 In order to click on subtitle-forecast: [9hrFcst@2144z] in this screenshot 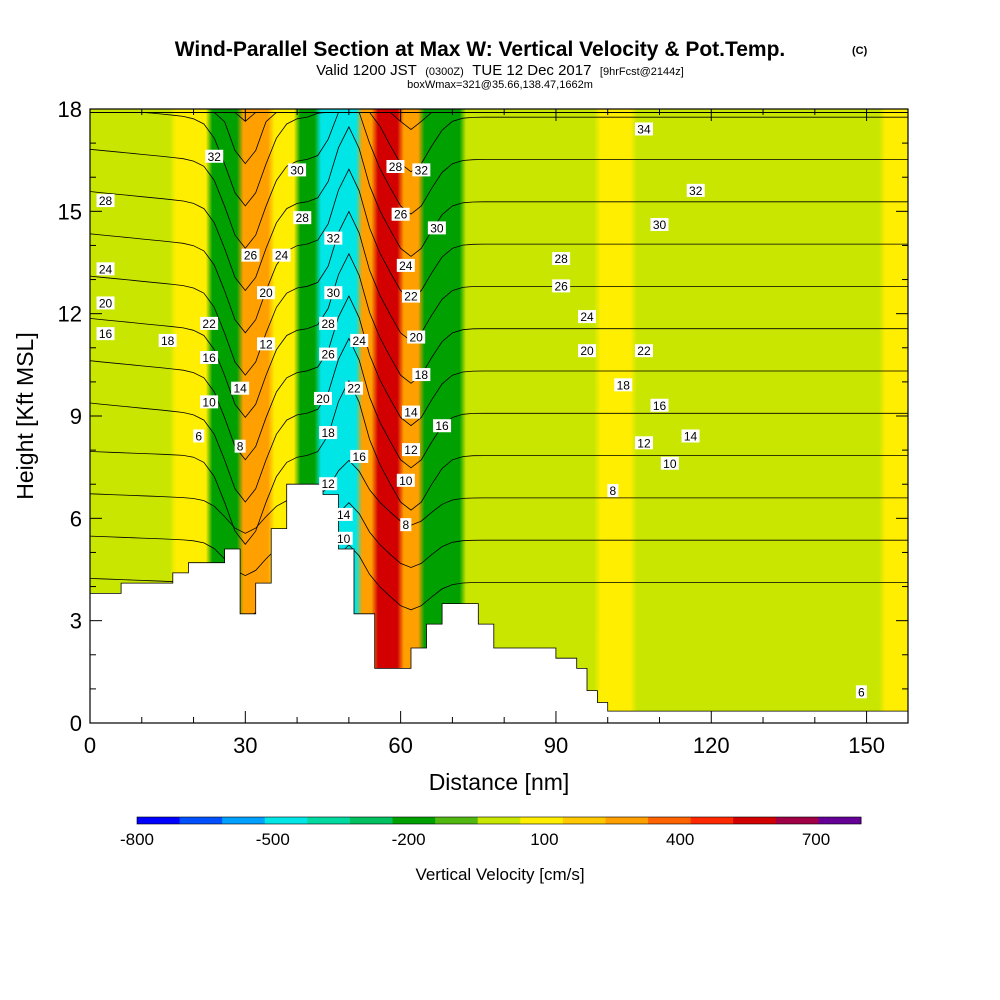, I will do `click(642, 72)`.